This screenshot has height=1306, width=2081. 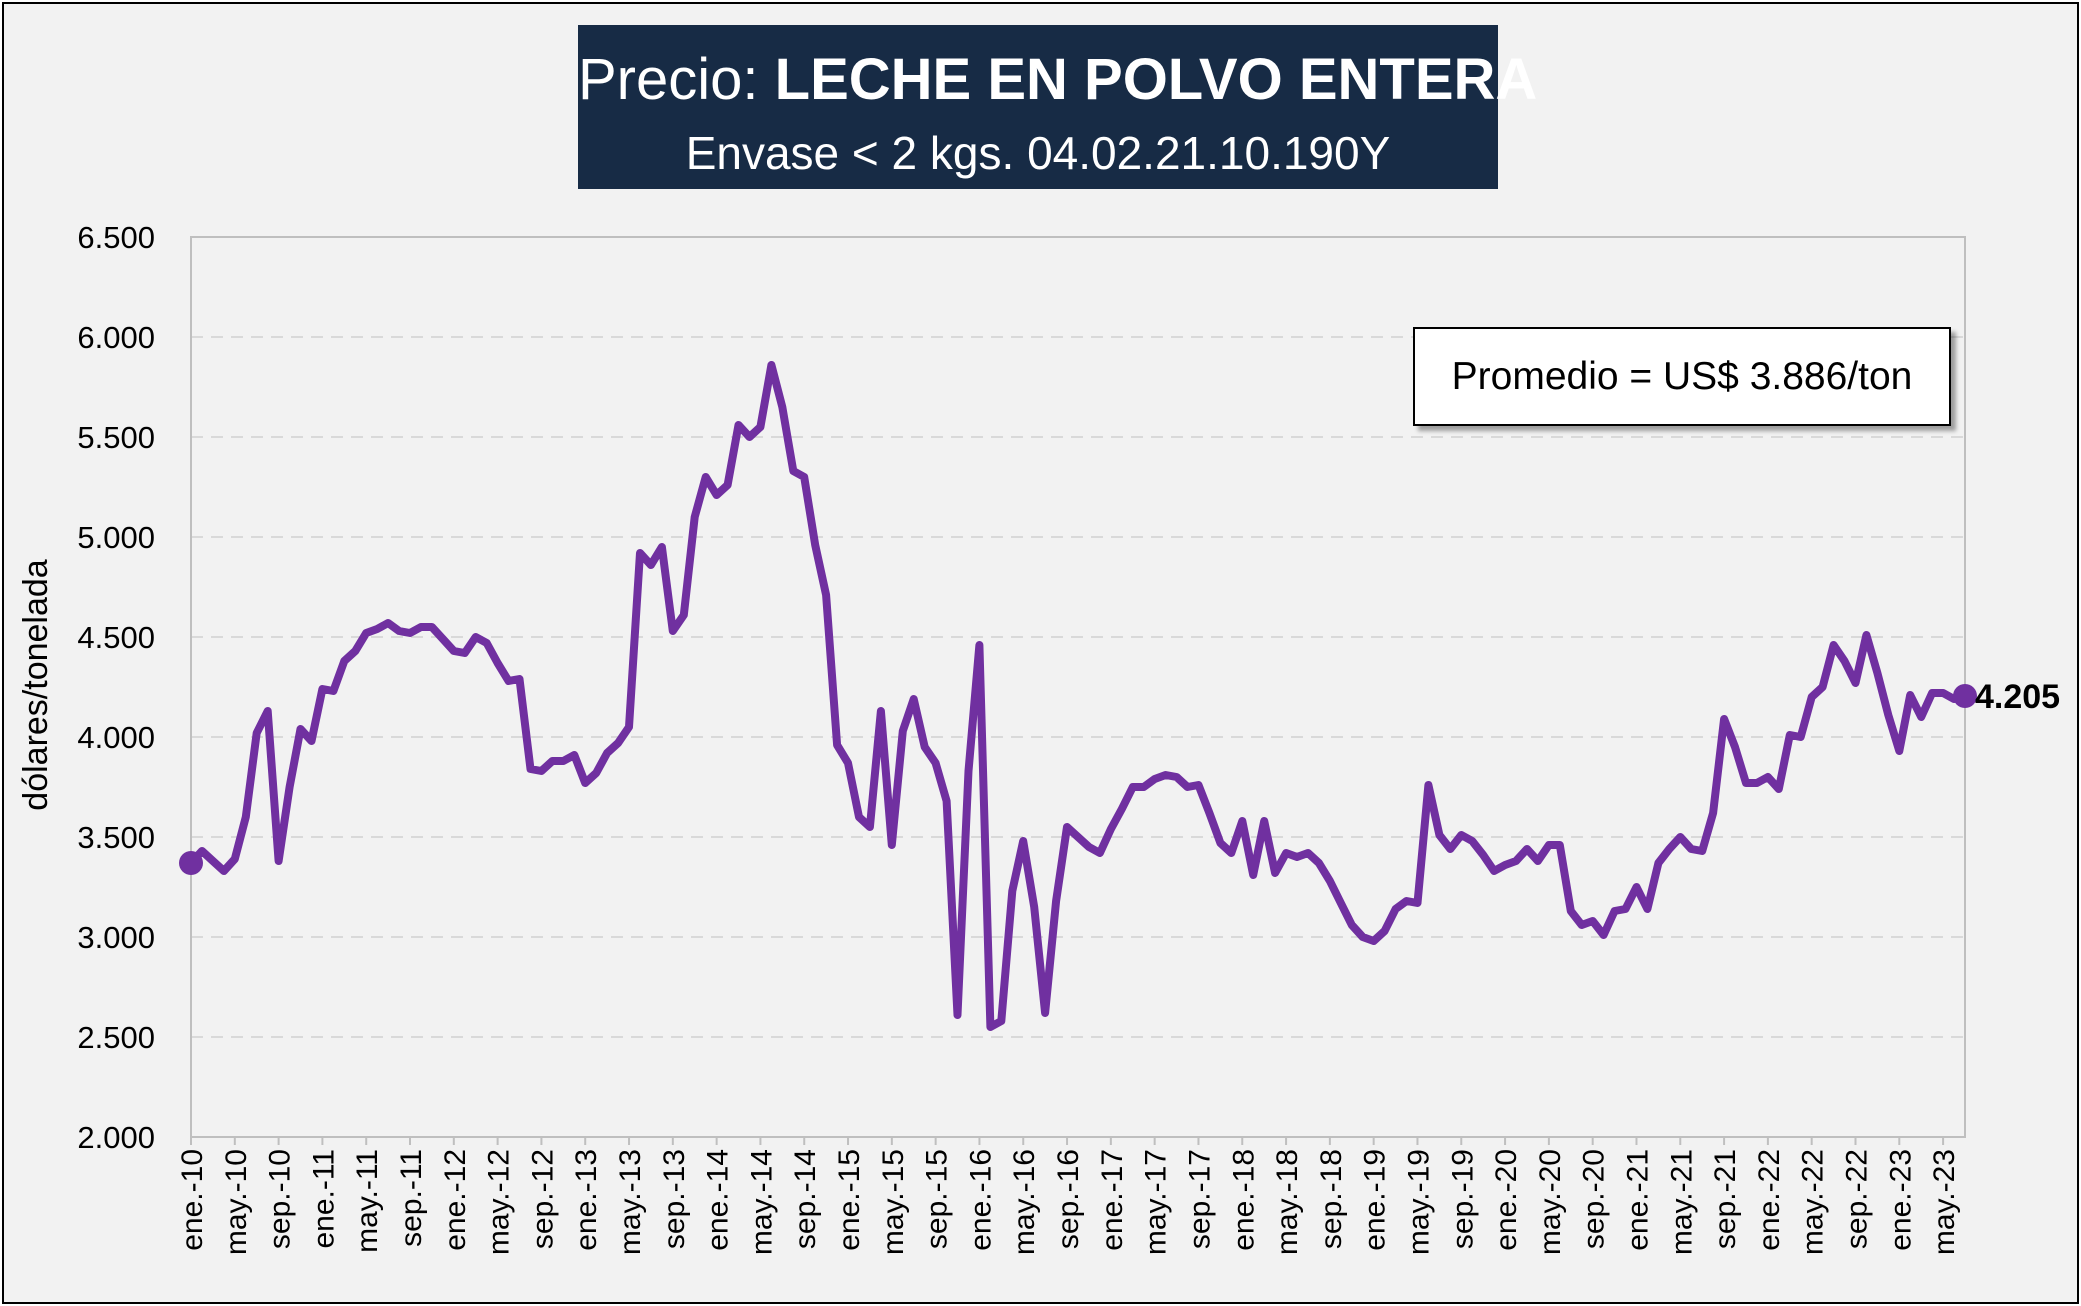 I want to click on x-tick-label: sep.-18, so click(x=1331, y=1199).